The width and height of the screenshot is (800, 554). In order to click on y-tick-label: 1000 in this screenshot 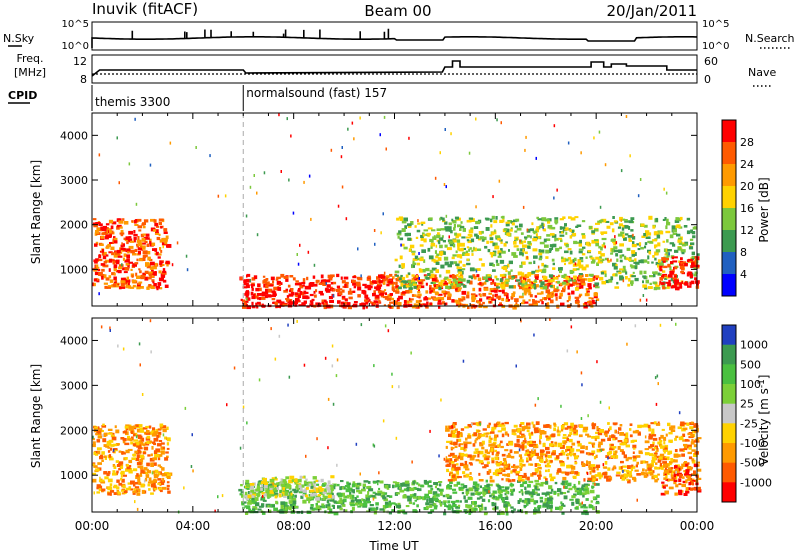, I will do `click(74, 269)`.